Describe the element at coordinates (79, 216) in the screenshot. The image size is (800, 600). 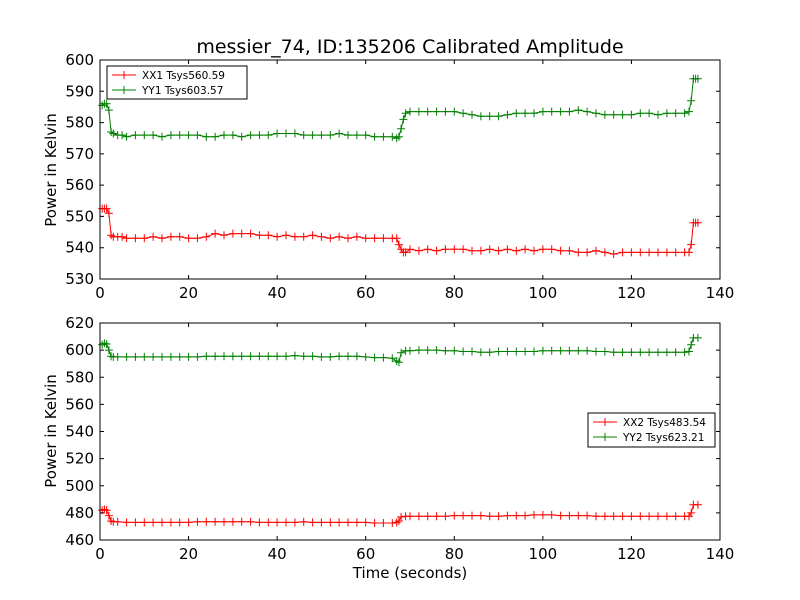
I see `top-y-tick-label: 550` at that location.